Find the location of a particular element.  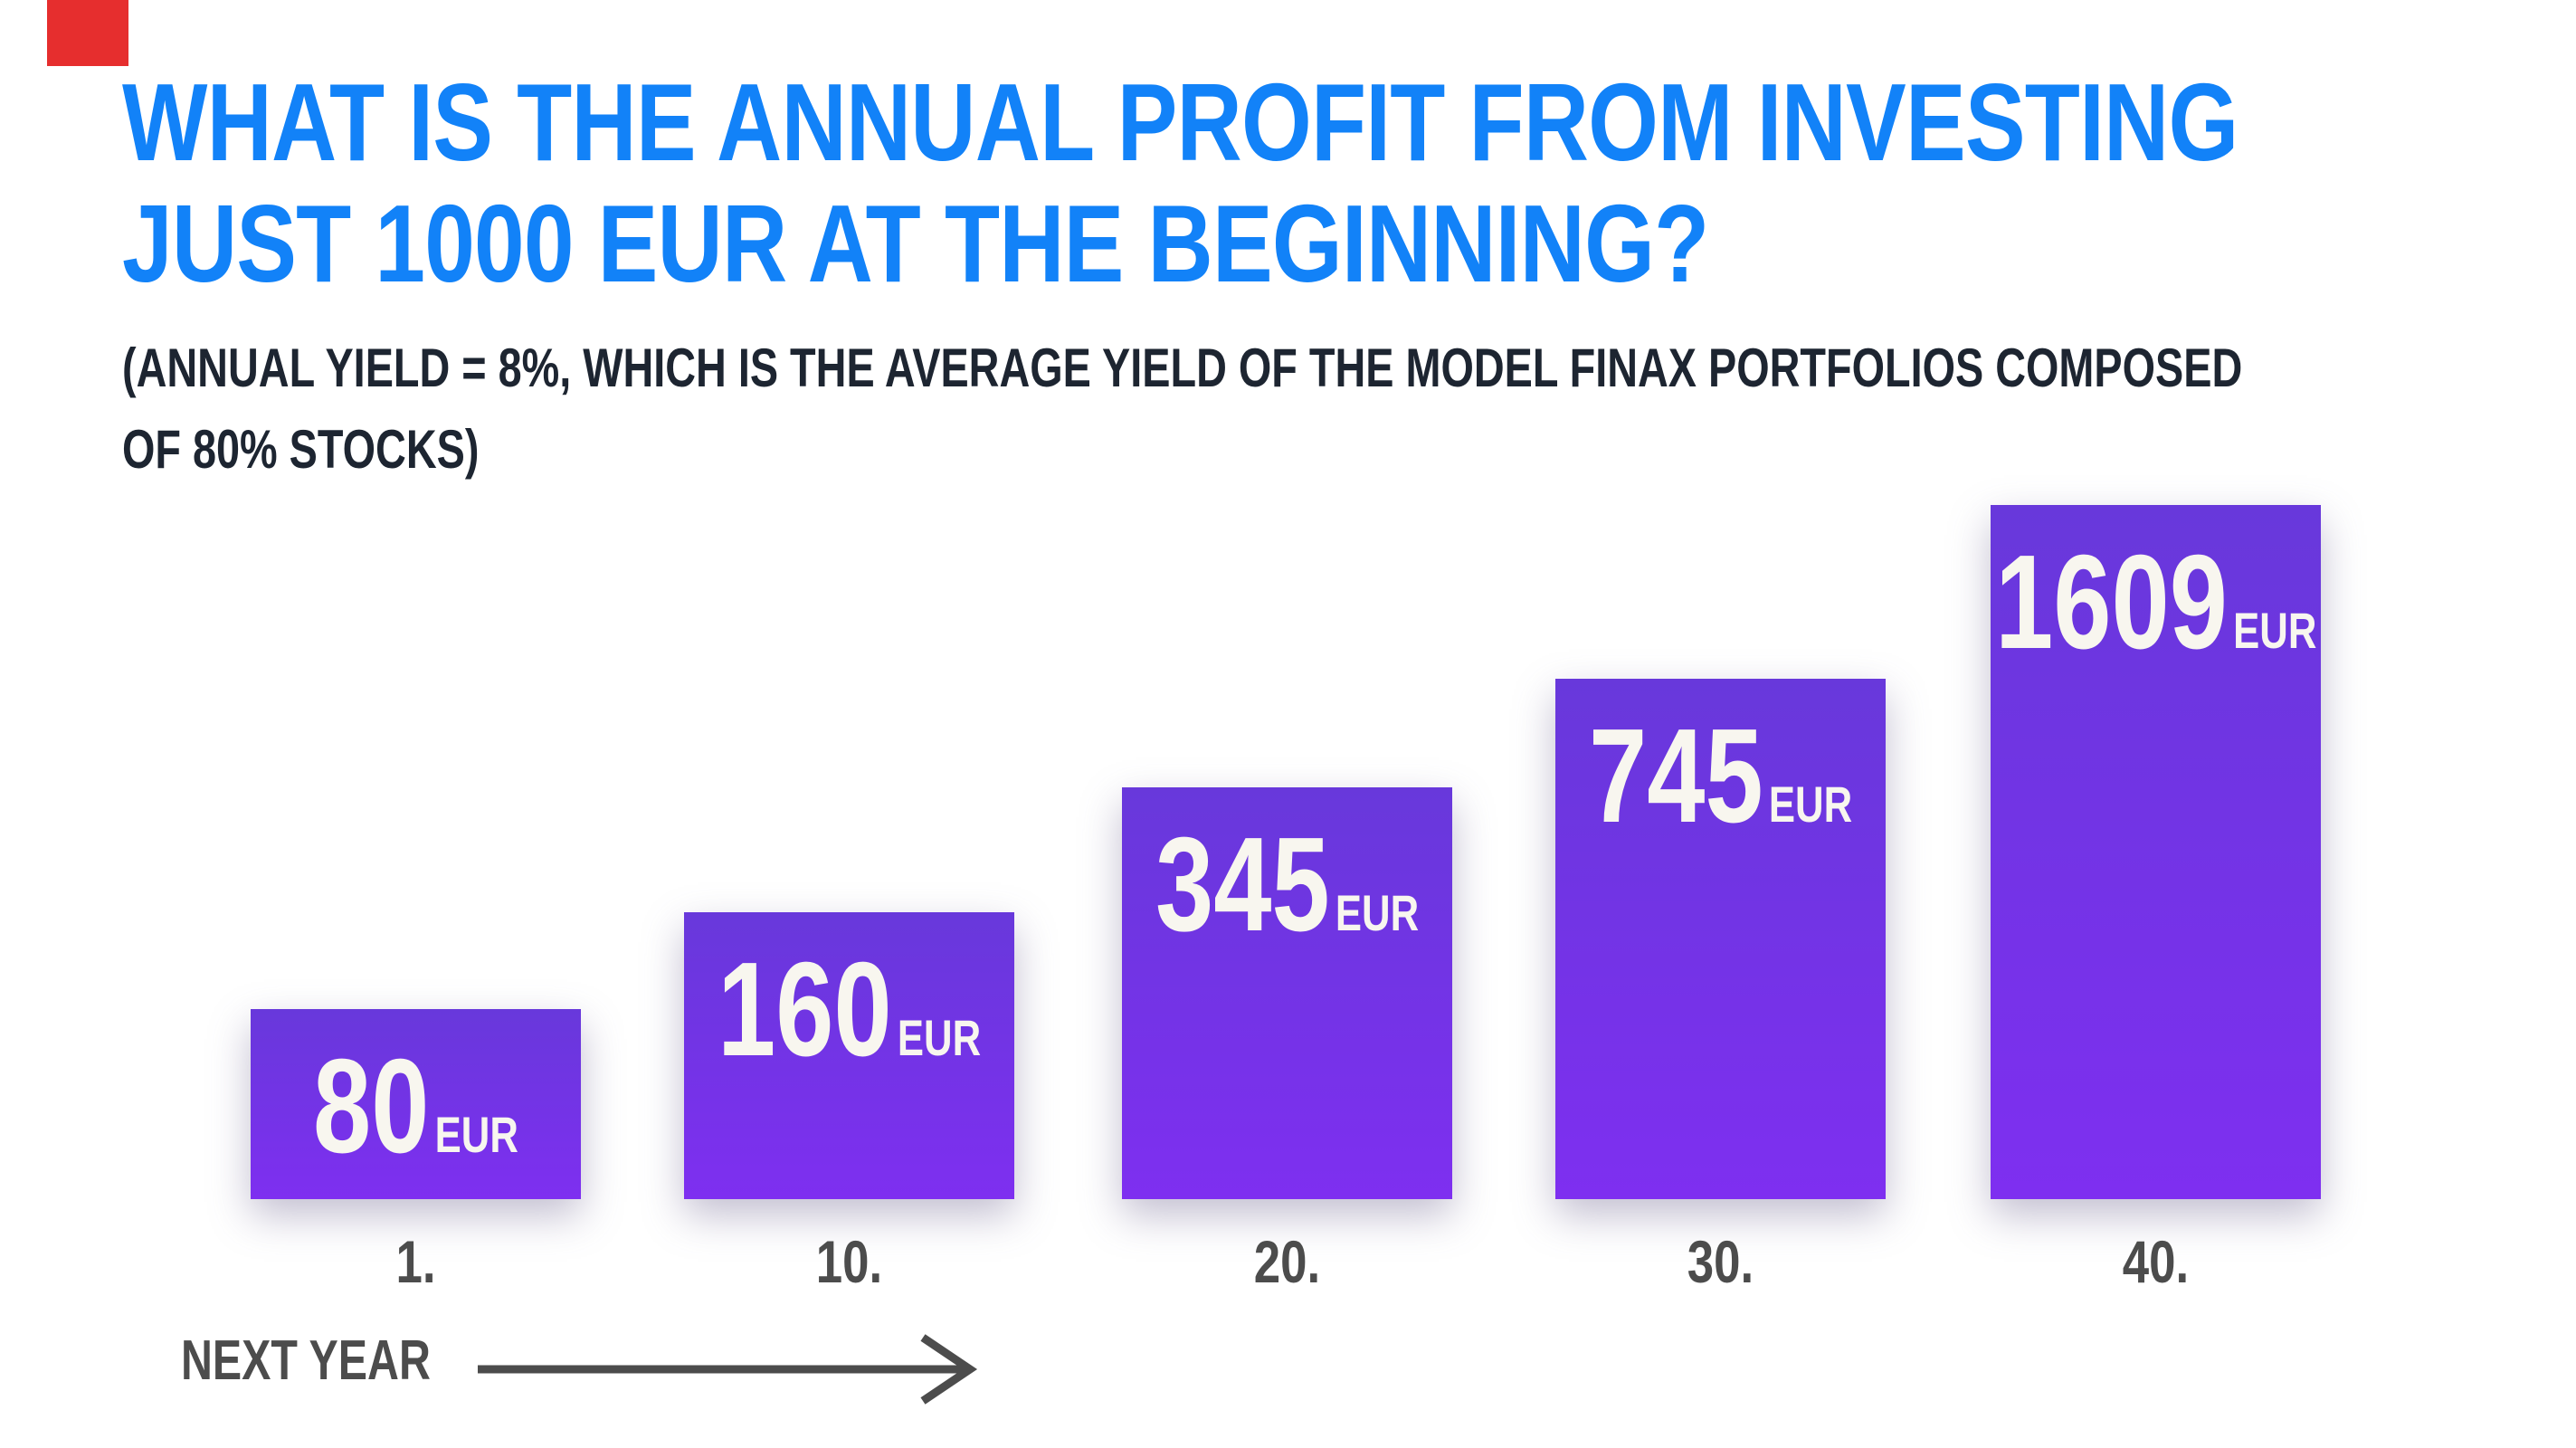

bar-value-label: 80 EUR is located at coordinates (416, 1107).